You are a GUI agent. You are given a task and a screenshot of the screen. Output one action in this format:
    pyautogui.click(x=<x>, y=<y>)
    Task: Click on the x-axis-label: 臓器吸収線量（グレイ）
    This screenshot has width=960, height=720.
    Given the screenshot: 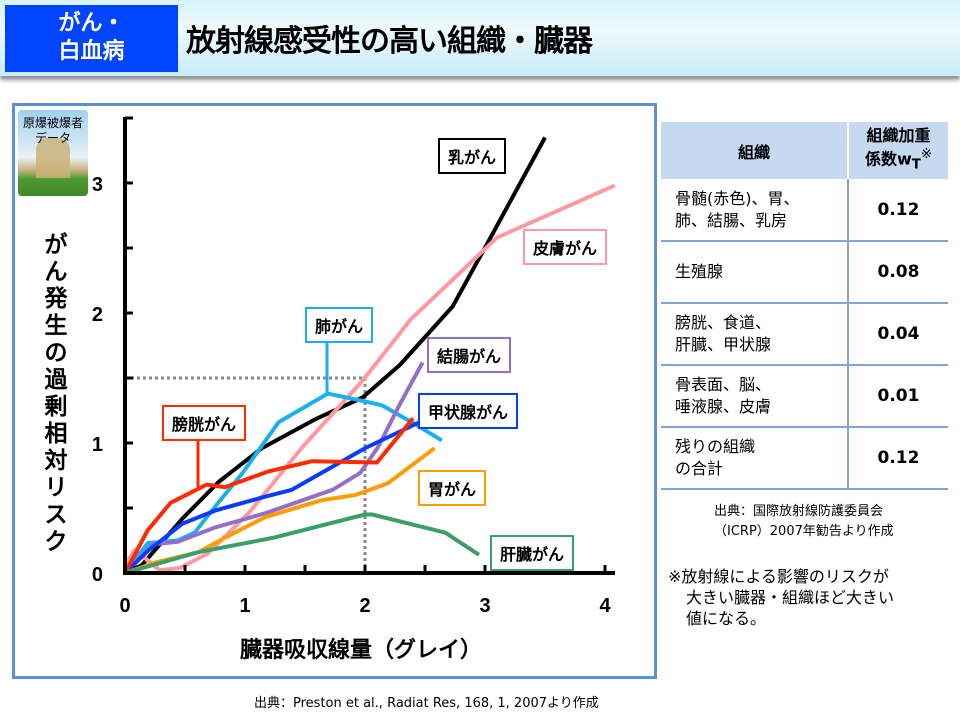 What is the action you would take?
    pyautogui.click(x=361, y=650)
    